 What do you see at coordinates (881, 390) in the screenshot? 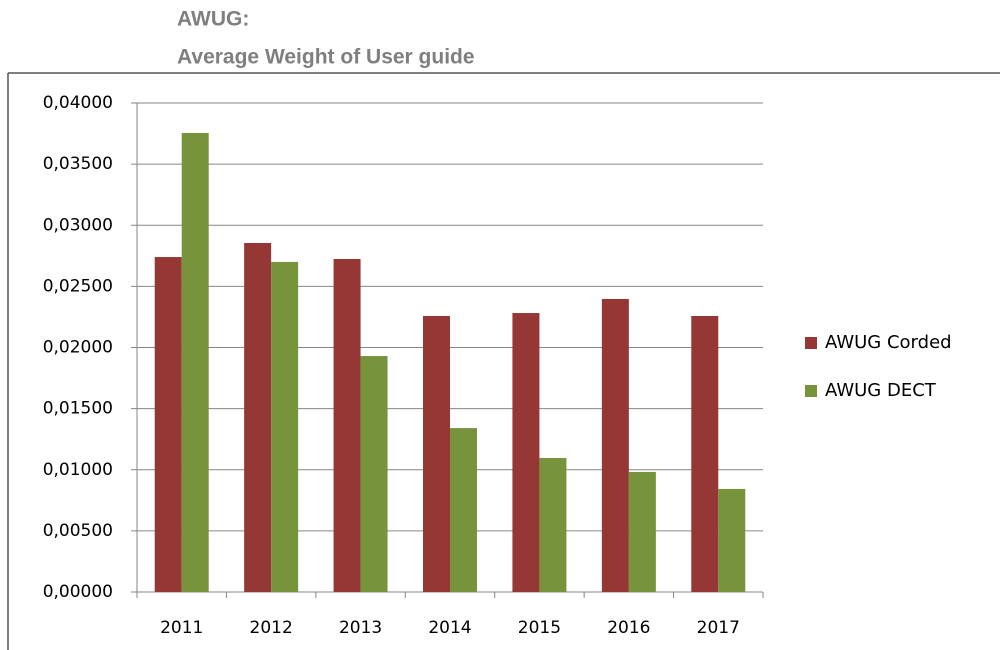
I see `legend-label: AWUG DECT` at bounding box center [881, 390].